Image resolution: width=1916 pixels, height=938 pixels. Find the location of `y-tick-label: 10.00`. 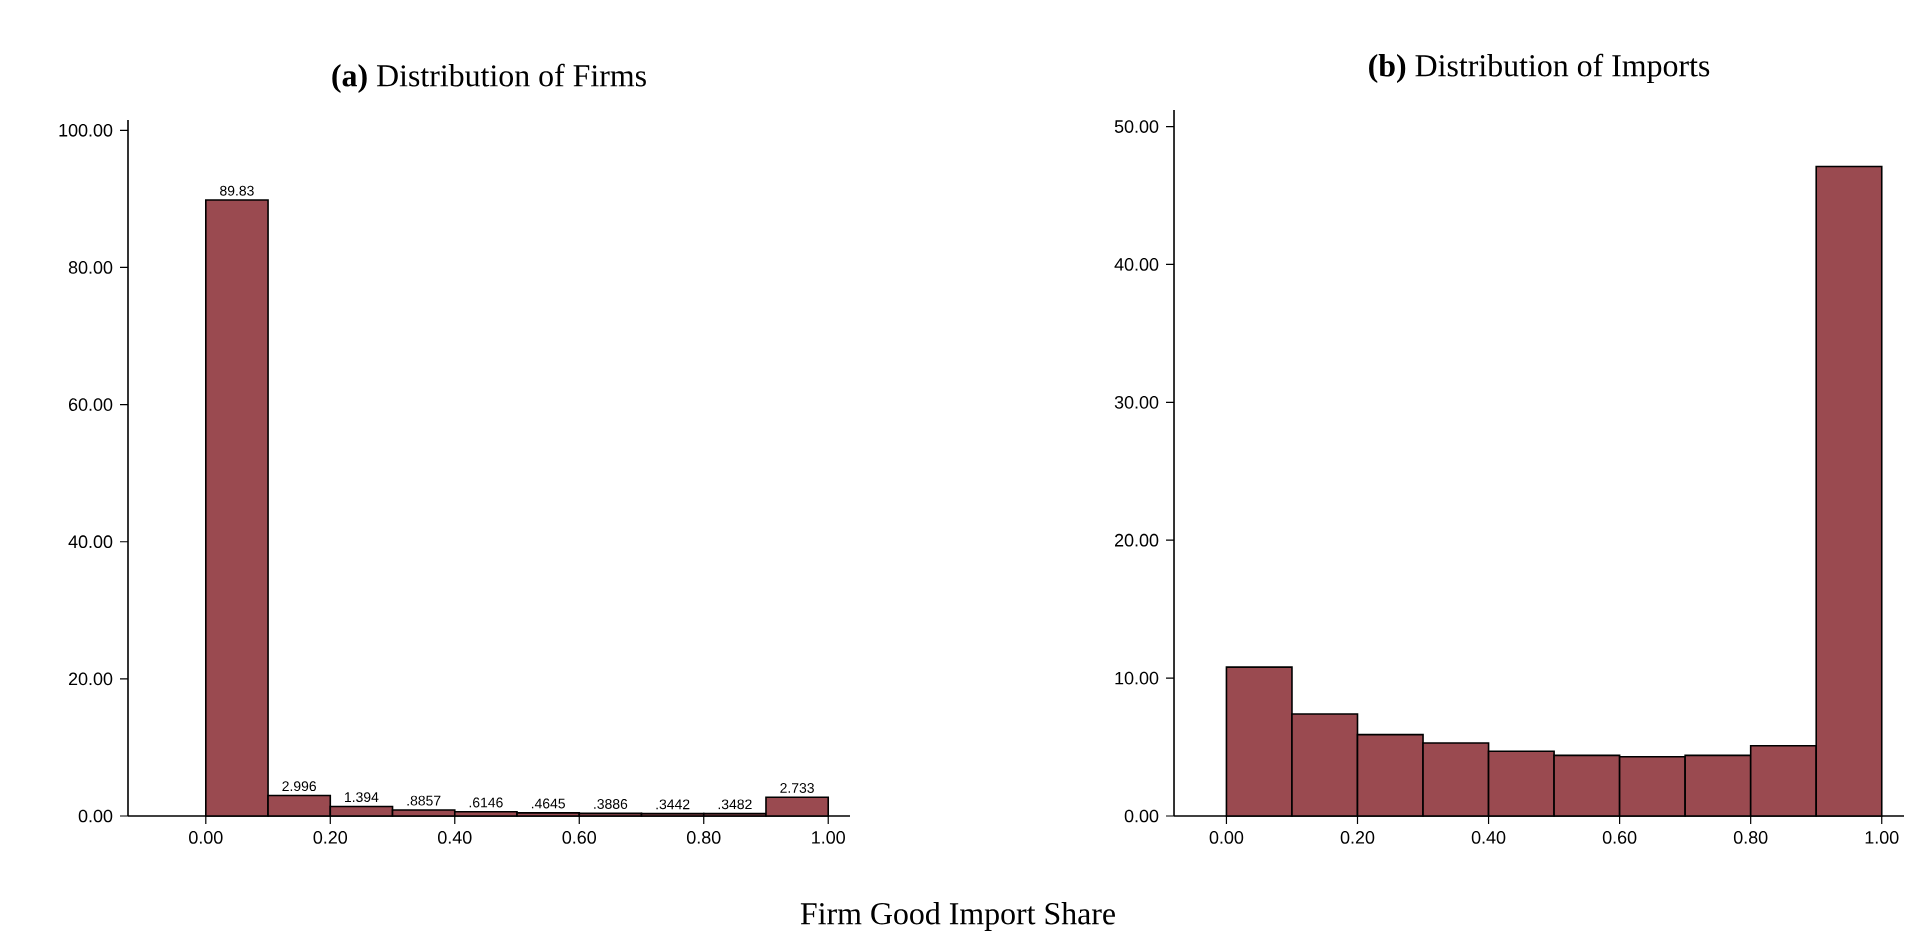

y-tick-label: 10.00 is located at coordinates (1137, 678).